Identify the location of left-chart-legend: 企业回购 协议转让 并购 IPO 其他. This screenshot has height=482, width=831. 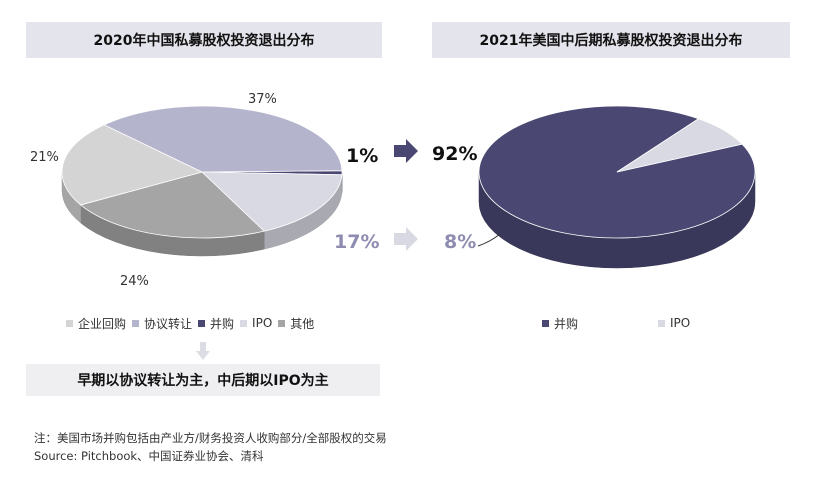
(193, 323).